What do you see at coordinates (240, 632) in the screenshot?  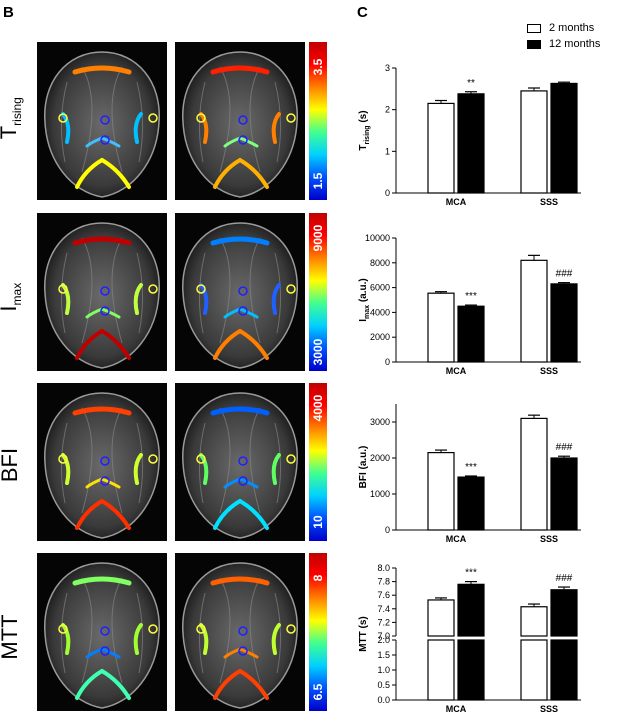 I see `brain-image-row4-col2` at bounding box center [240, 632].